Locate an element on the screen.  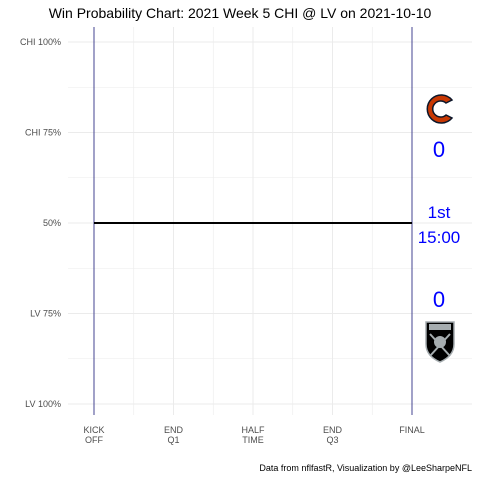
x-tick-label: HALF TIME is located at coordinates (253, 435).